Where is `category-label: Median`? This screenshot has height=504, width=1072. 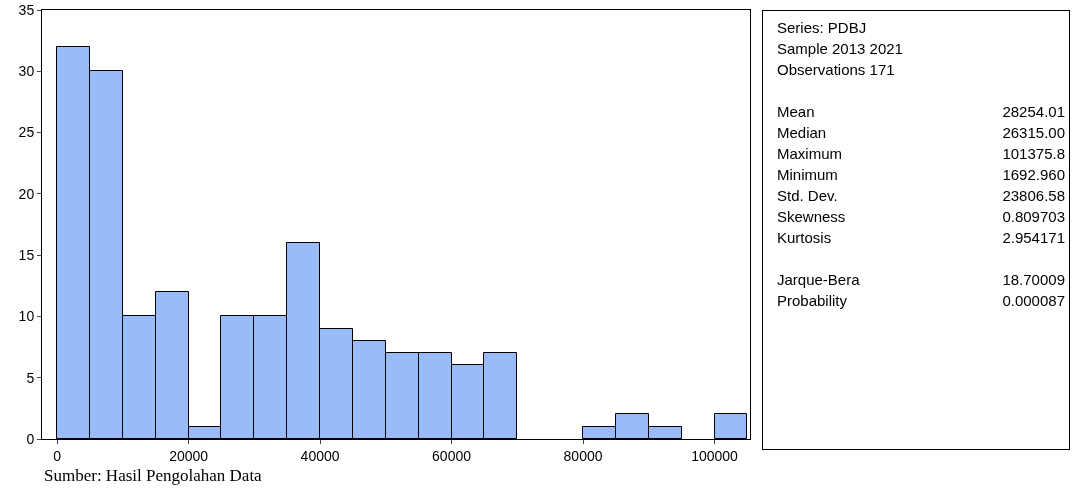
category-label: Median is located at coordinates (802, 133).